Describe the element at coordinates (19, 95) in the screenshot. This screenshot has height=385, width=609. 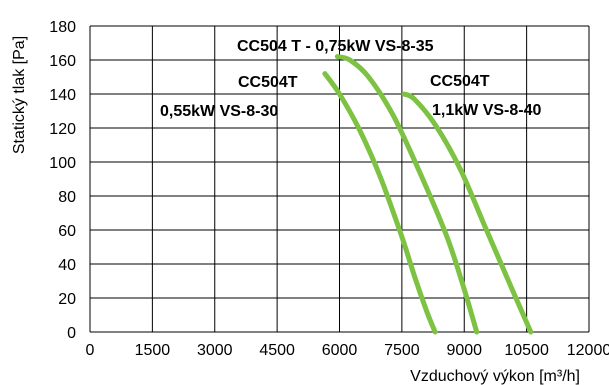
I see `y-axis-label: Statický tlak [Pa]` at that location.